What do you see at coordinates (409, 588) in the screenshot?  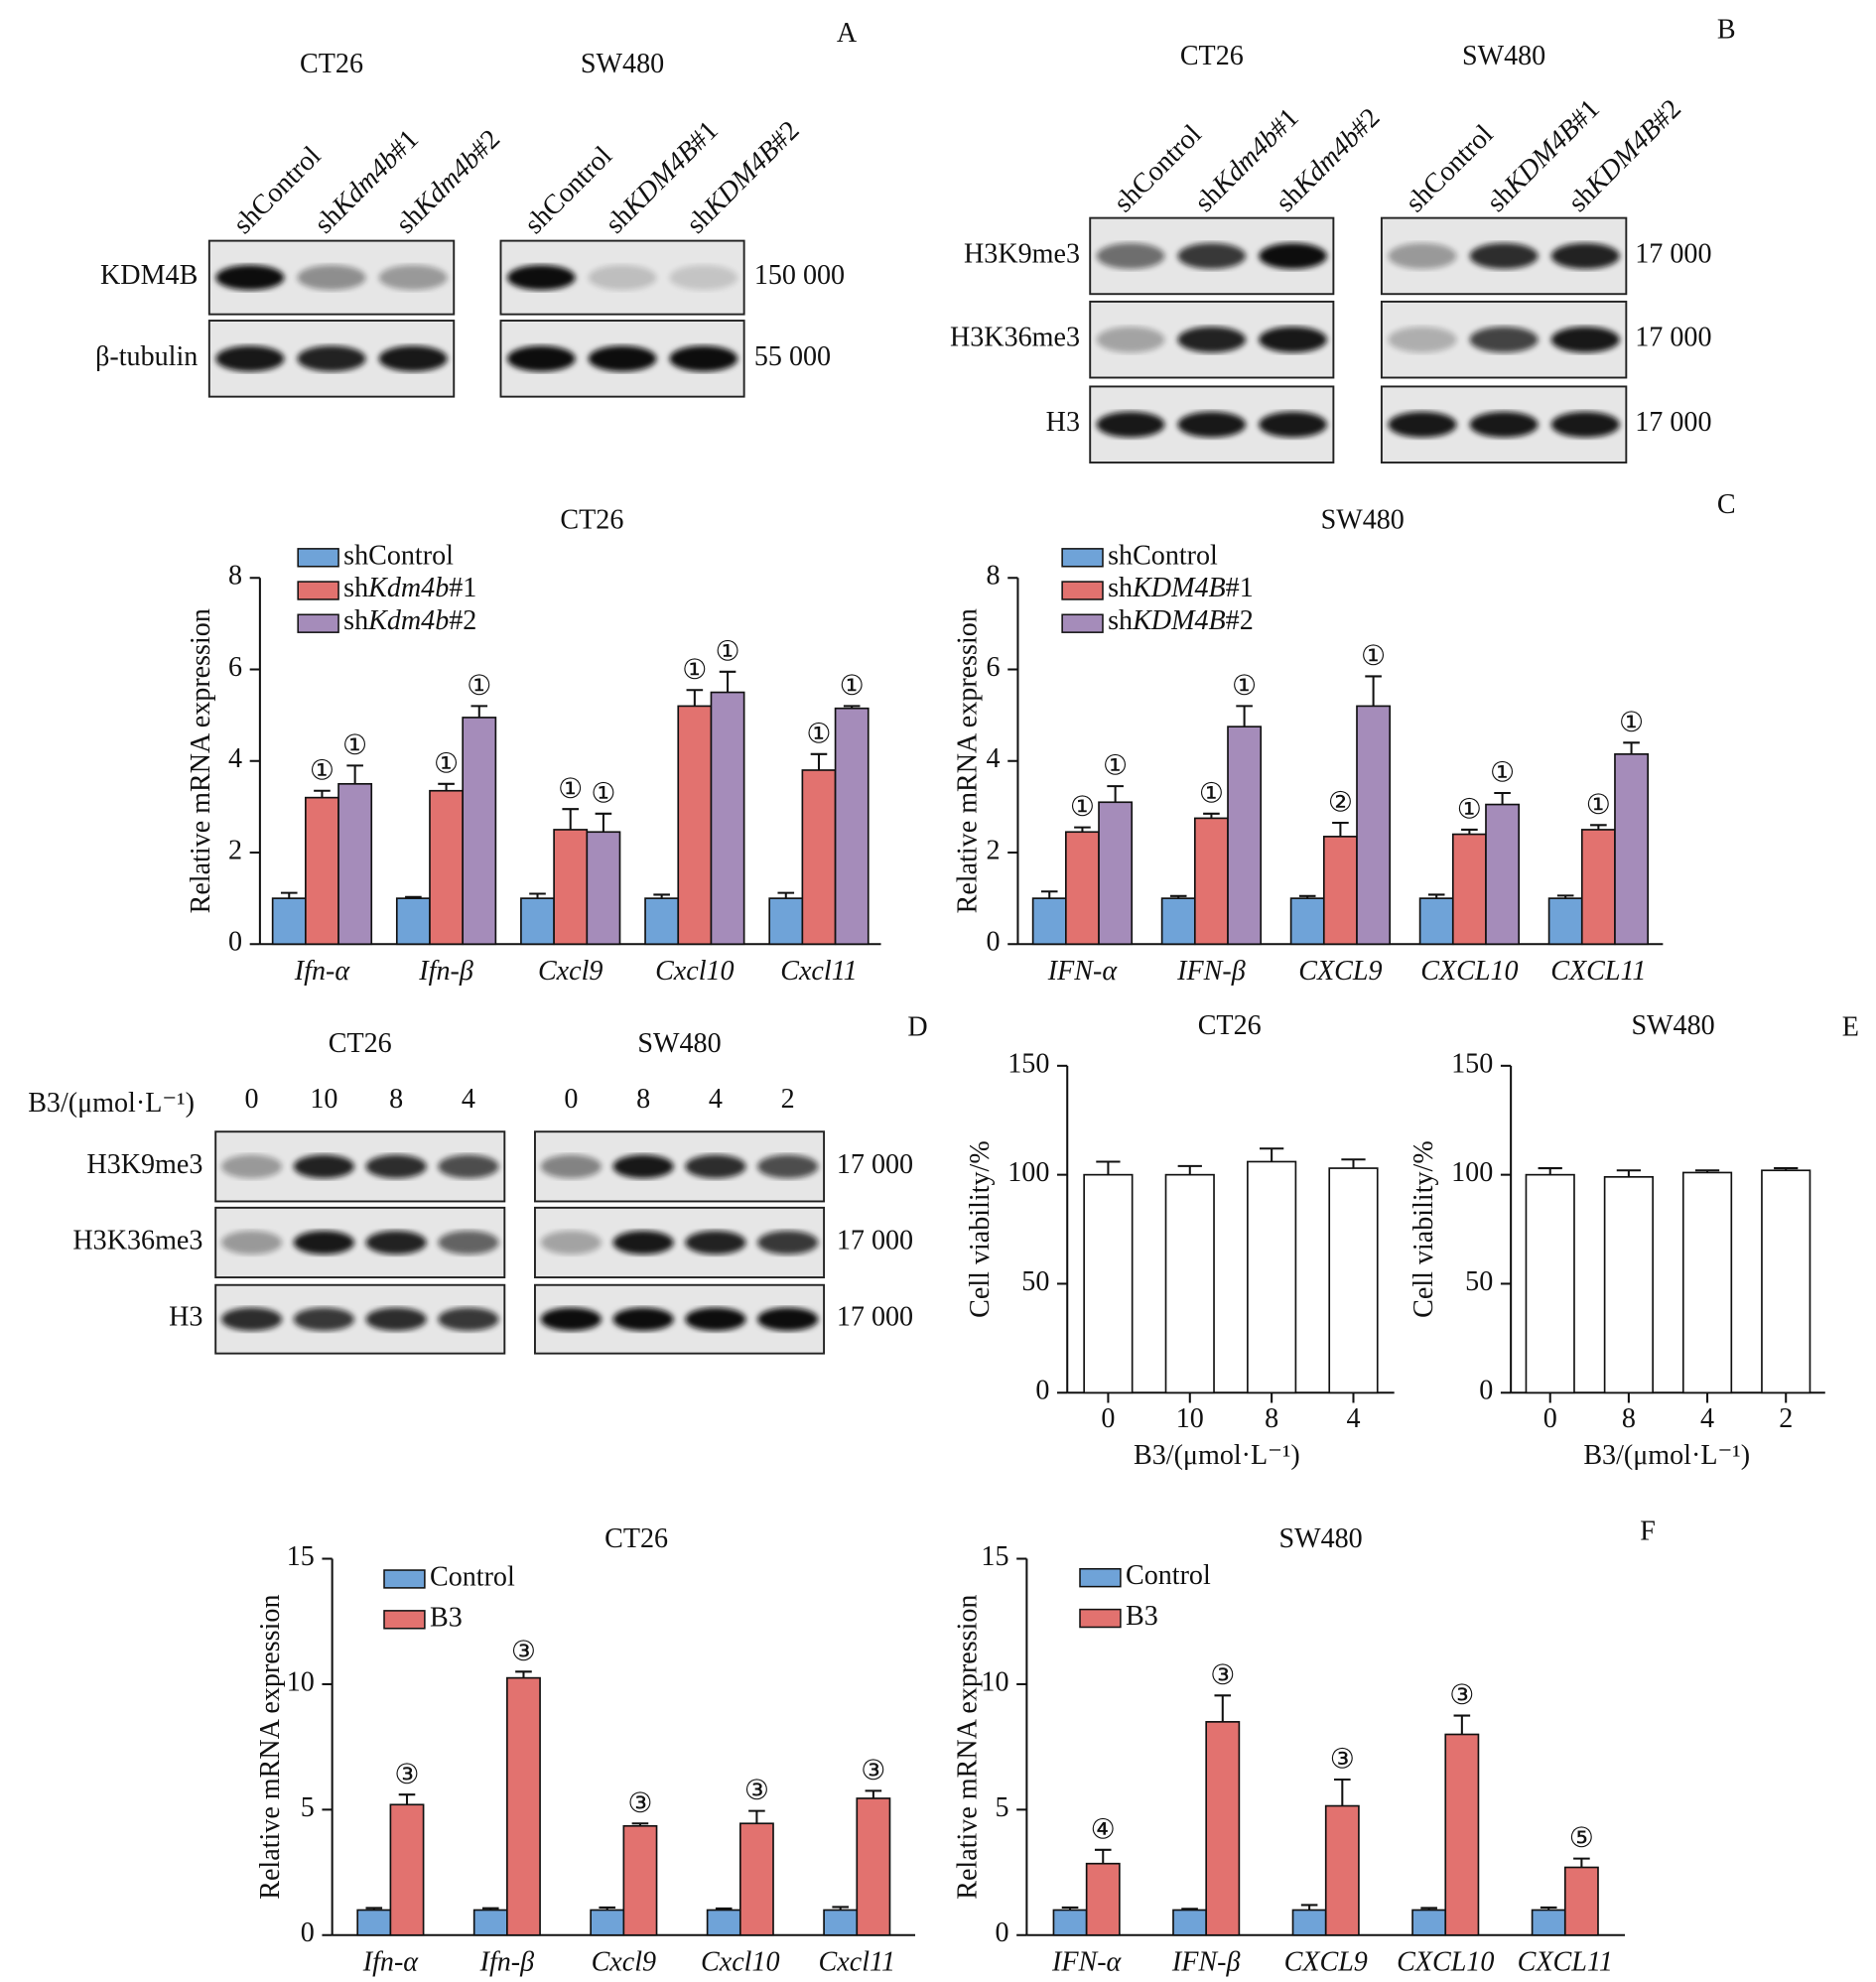 I see `legend-label: shKdm4b#1` at bounding box center [409, 588].